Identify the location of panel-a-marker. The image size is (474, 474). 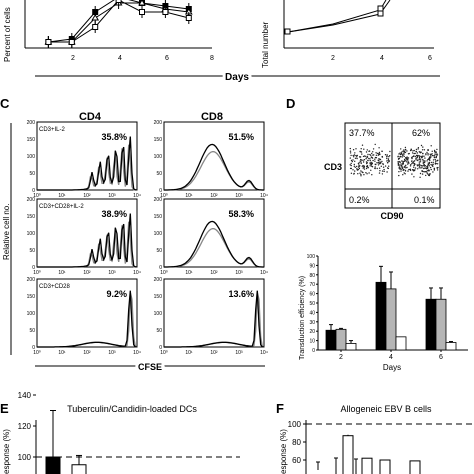
(48, 42).